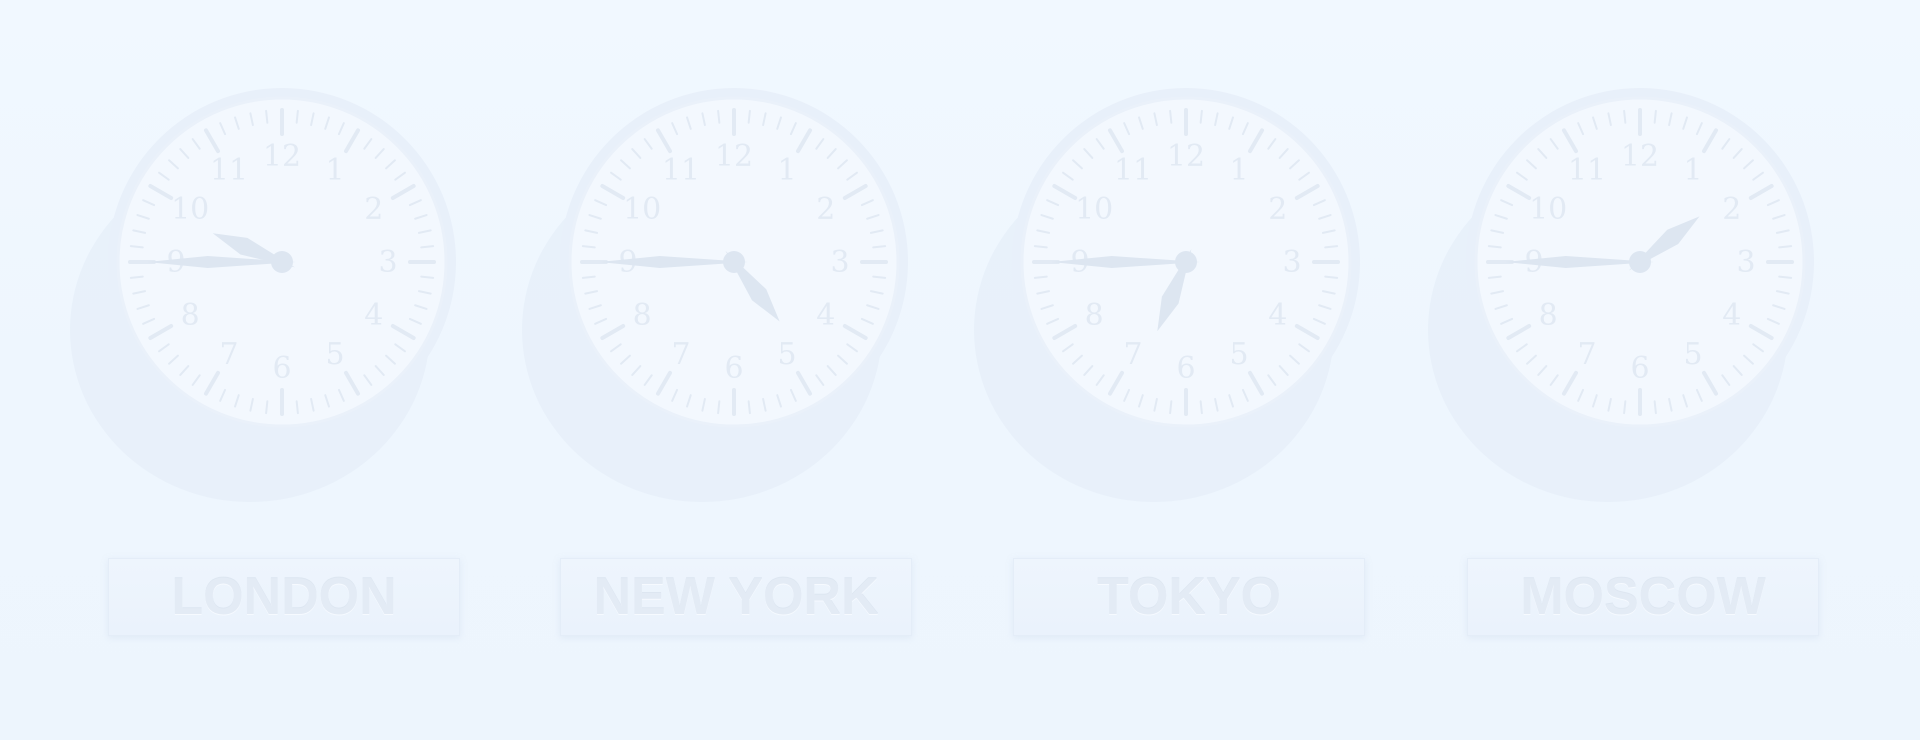 The image size is (1920, 740). What do you see at coordinates (786, 354) in the screenshot?
I see `dial-number: 5` at bounding box center [786, 354].